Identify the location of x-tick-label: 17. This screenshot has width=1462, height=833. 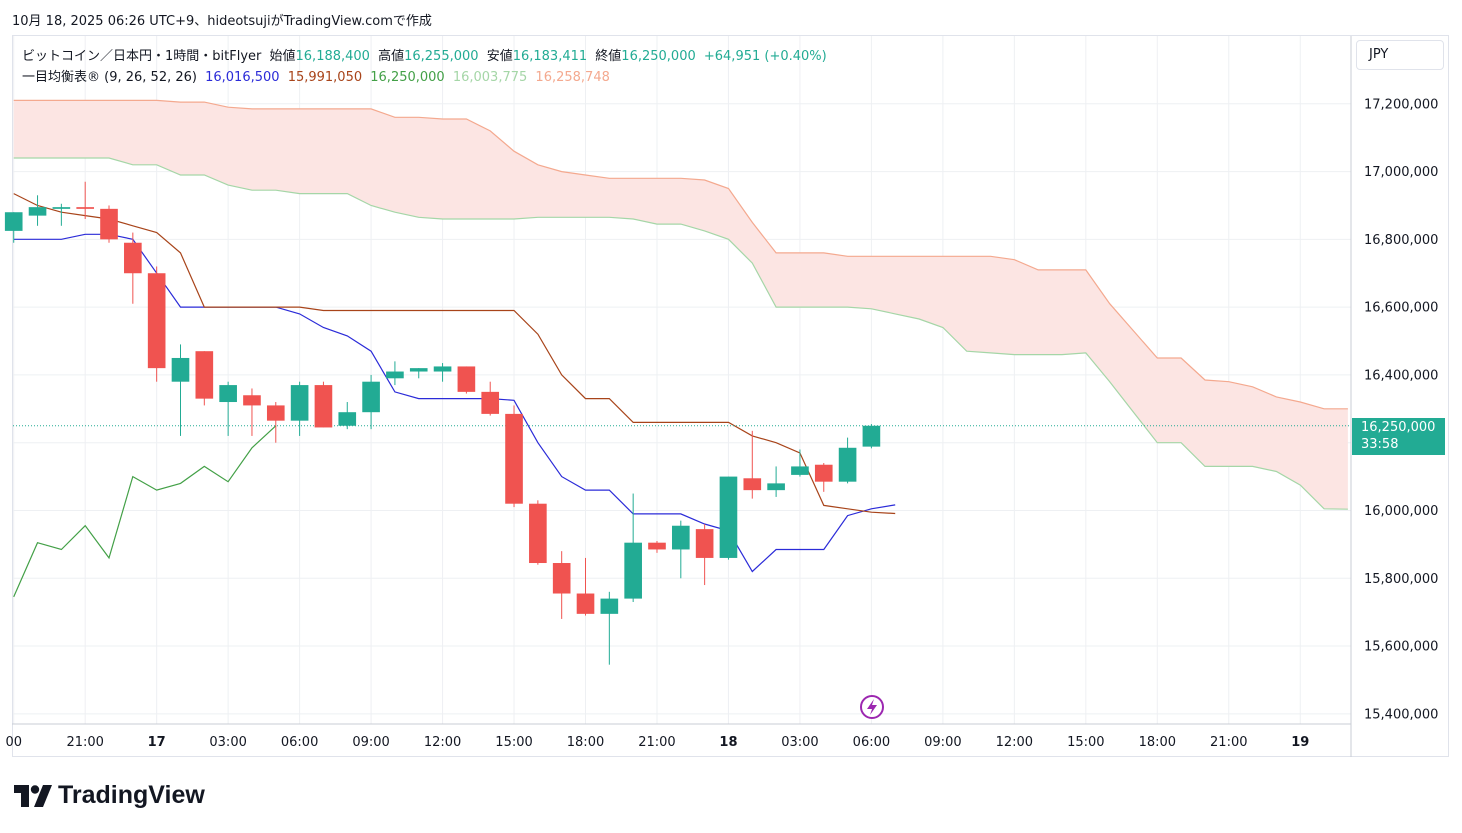
(157, 742).